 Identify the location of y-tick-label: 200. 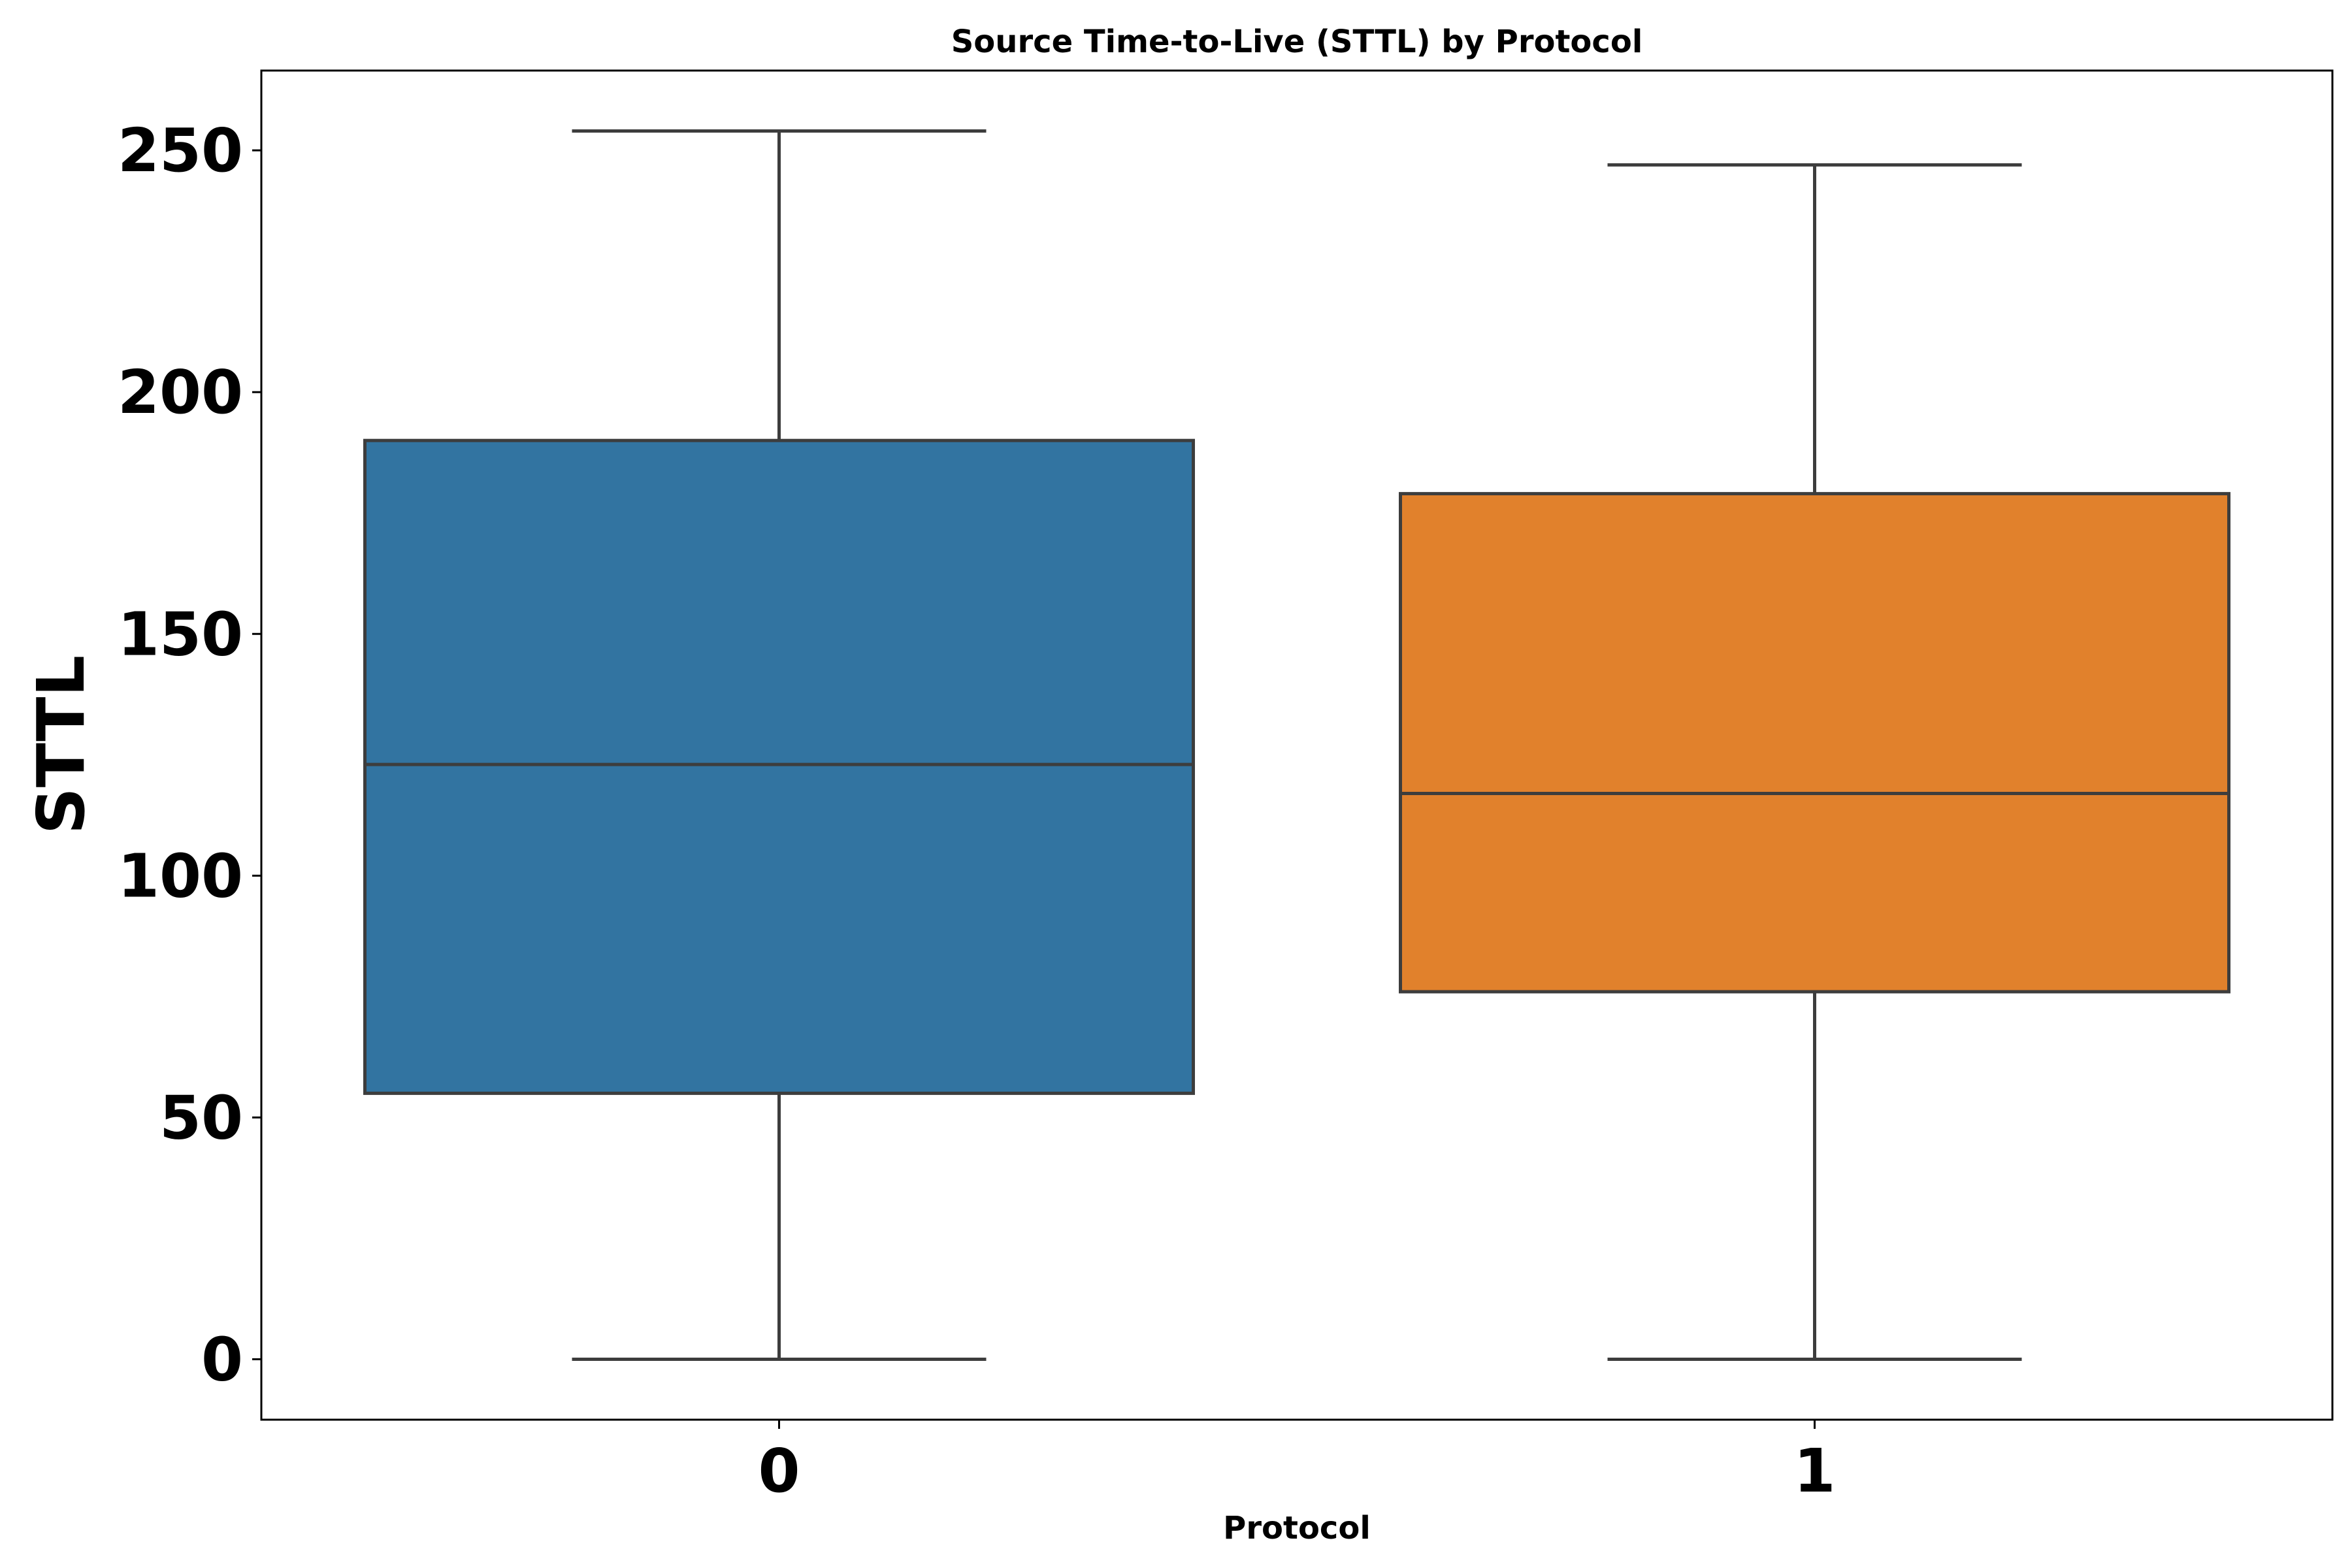
(180, 392).